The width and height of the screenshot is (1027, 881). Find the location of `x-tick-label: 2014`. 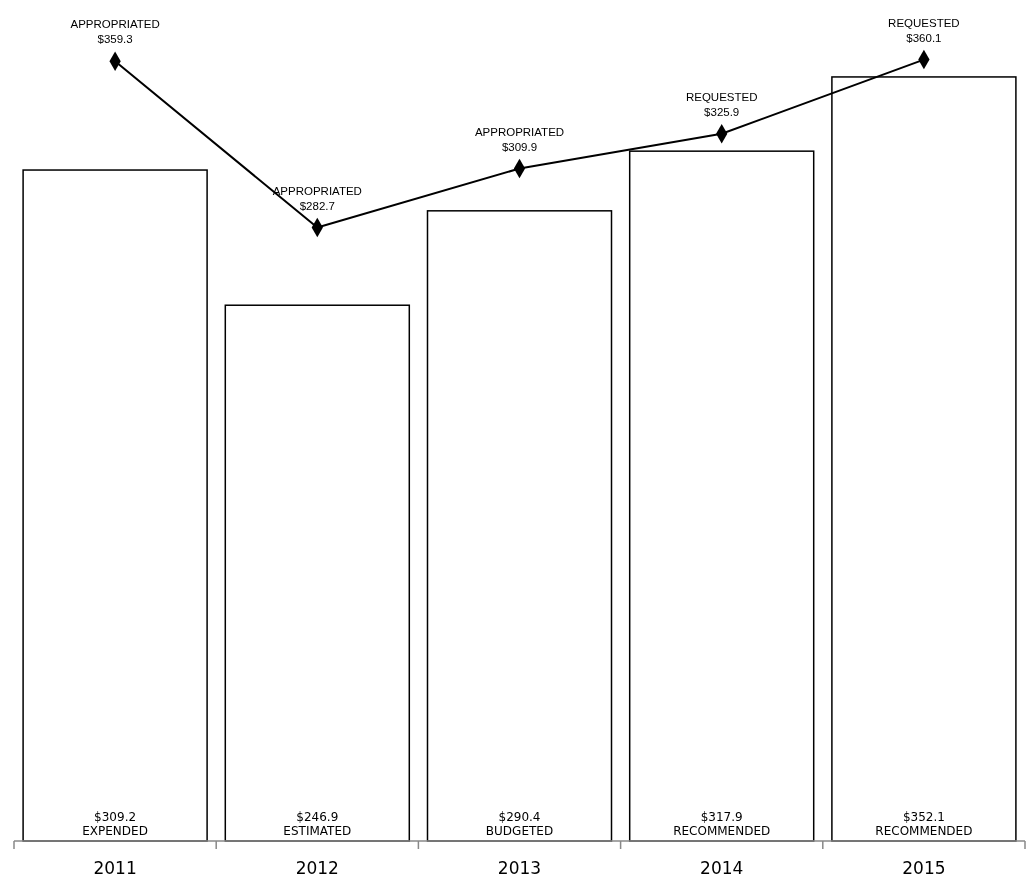

x-tick-label: 2014 is located at coordinates (722, 868).